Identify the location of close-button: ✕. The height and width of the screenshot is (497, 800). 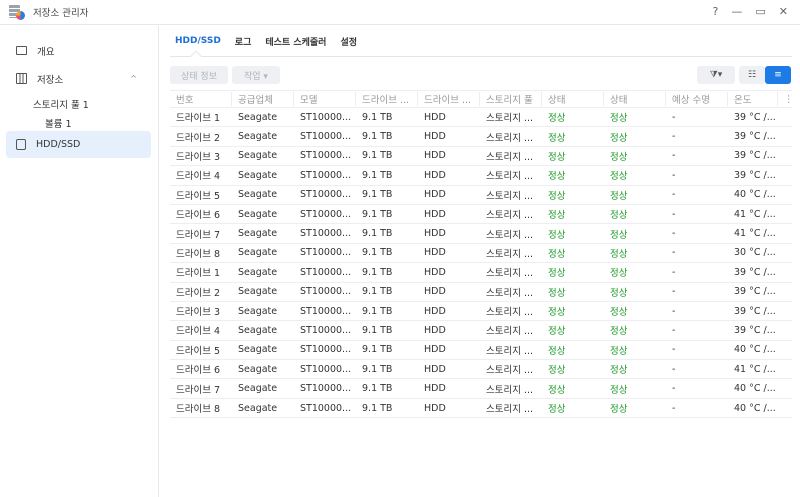
(783, 11).